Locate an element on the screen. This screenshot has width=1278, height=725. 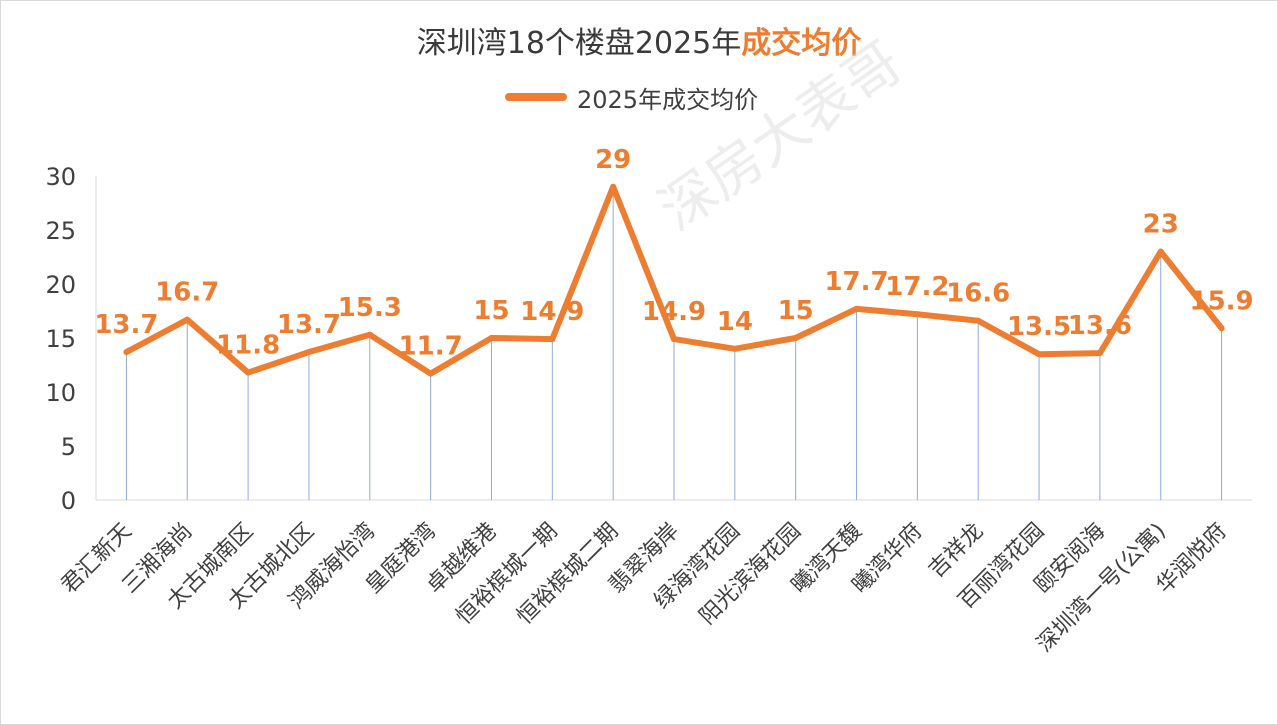
data-label: 13.5 is located at coordinates (1039, 327).